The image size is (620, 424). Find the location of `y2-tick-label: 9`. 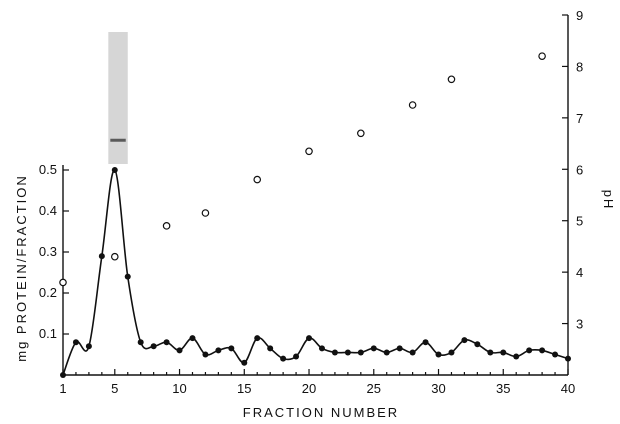

y2-tick-label: 9 is located at coordinates (579, 15).